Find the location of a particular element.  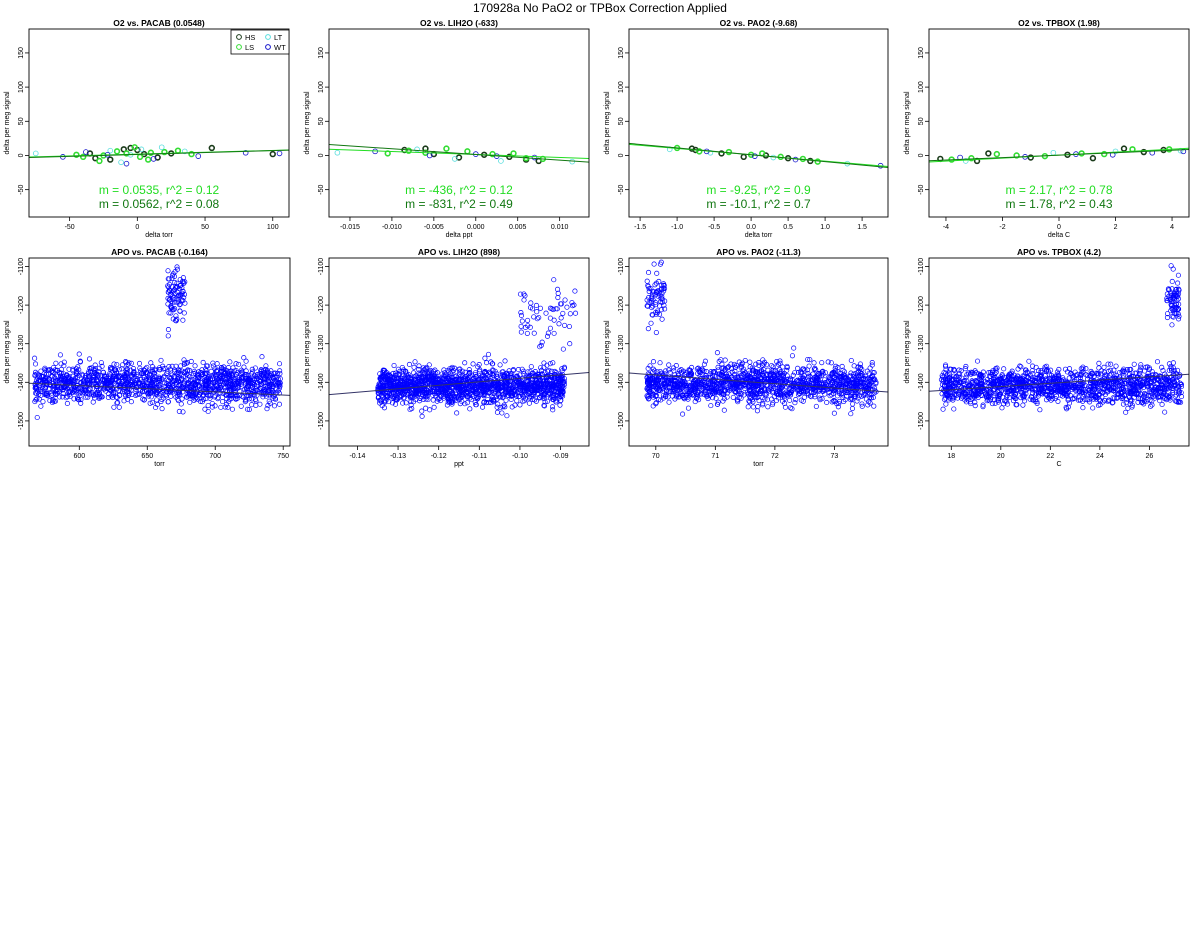

x-tick-label: -0.5 is located at coordinates (714, 227).